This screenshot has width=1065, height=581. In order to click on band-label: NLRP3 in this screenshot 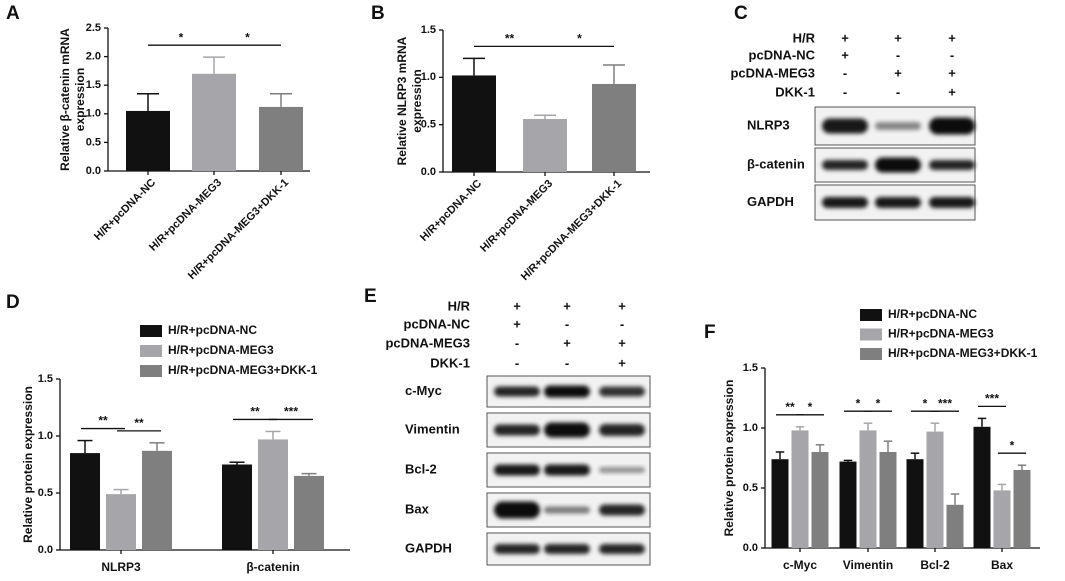, I will do `click(768, 124)`.